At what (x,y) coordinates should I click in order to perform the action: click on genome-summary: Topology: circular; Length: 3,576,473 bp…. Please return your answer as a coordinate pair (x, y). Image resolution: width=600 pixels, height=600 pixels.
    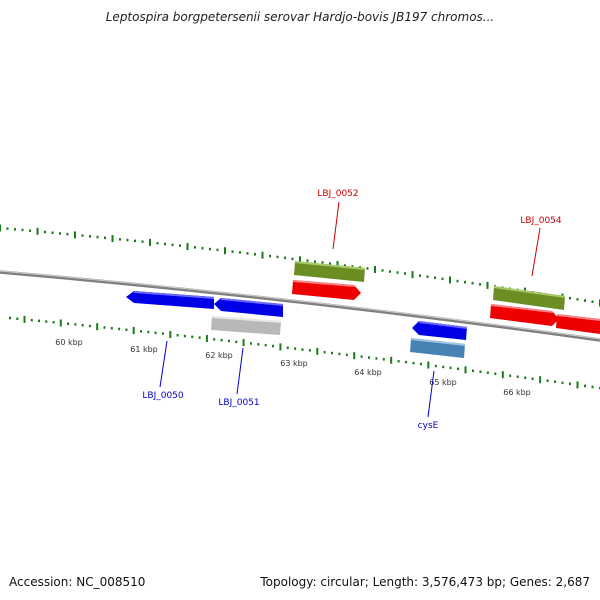
    Looking at the image, I should click on (425, 582).